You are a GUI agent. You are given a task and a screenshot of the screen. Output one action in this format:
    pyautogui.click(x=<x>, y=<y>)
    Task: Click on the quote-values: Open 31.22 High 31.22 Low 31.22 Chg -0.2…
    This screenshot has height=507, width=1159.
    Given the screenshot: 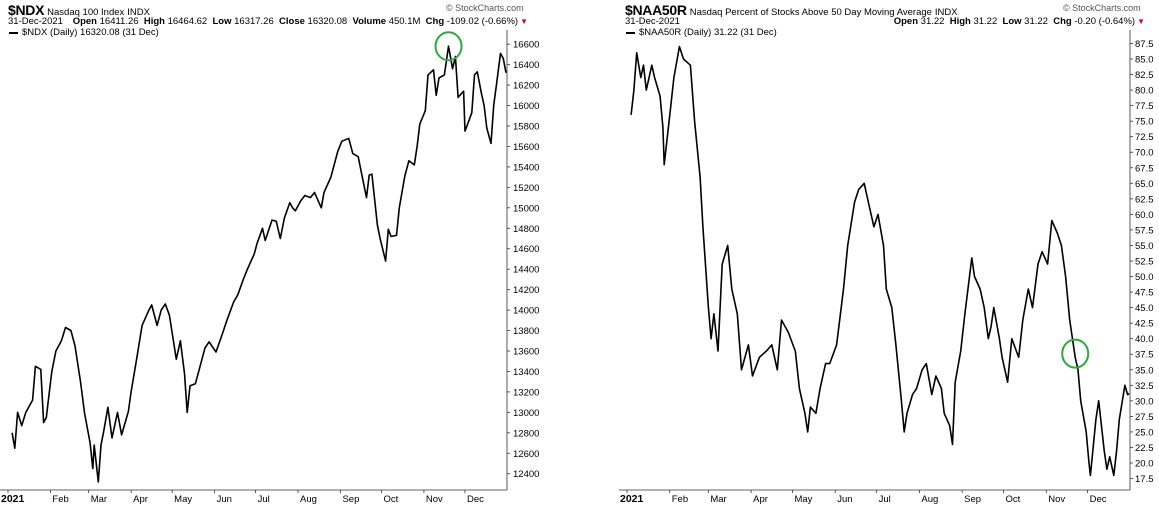 What is the action you would take?
    pyautogui.click(x=1019, y=21)
    